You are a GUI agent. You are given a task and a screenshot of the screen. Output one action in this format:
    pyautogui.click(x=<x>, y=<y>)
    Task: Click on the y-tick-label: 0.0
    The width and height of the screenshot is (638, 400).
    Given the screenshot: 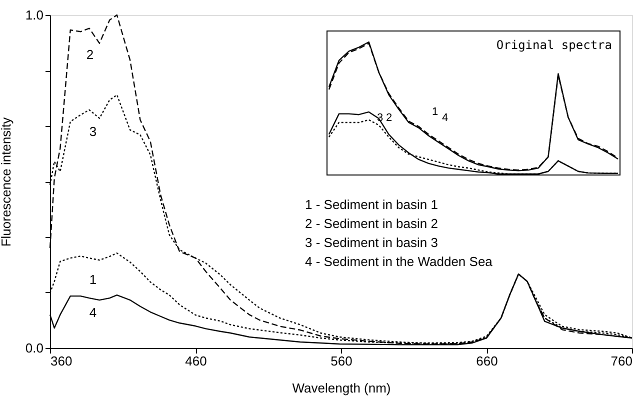 What is the action you would take?
    pyautogui.click(x=34, y=348)
    